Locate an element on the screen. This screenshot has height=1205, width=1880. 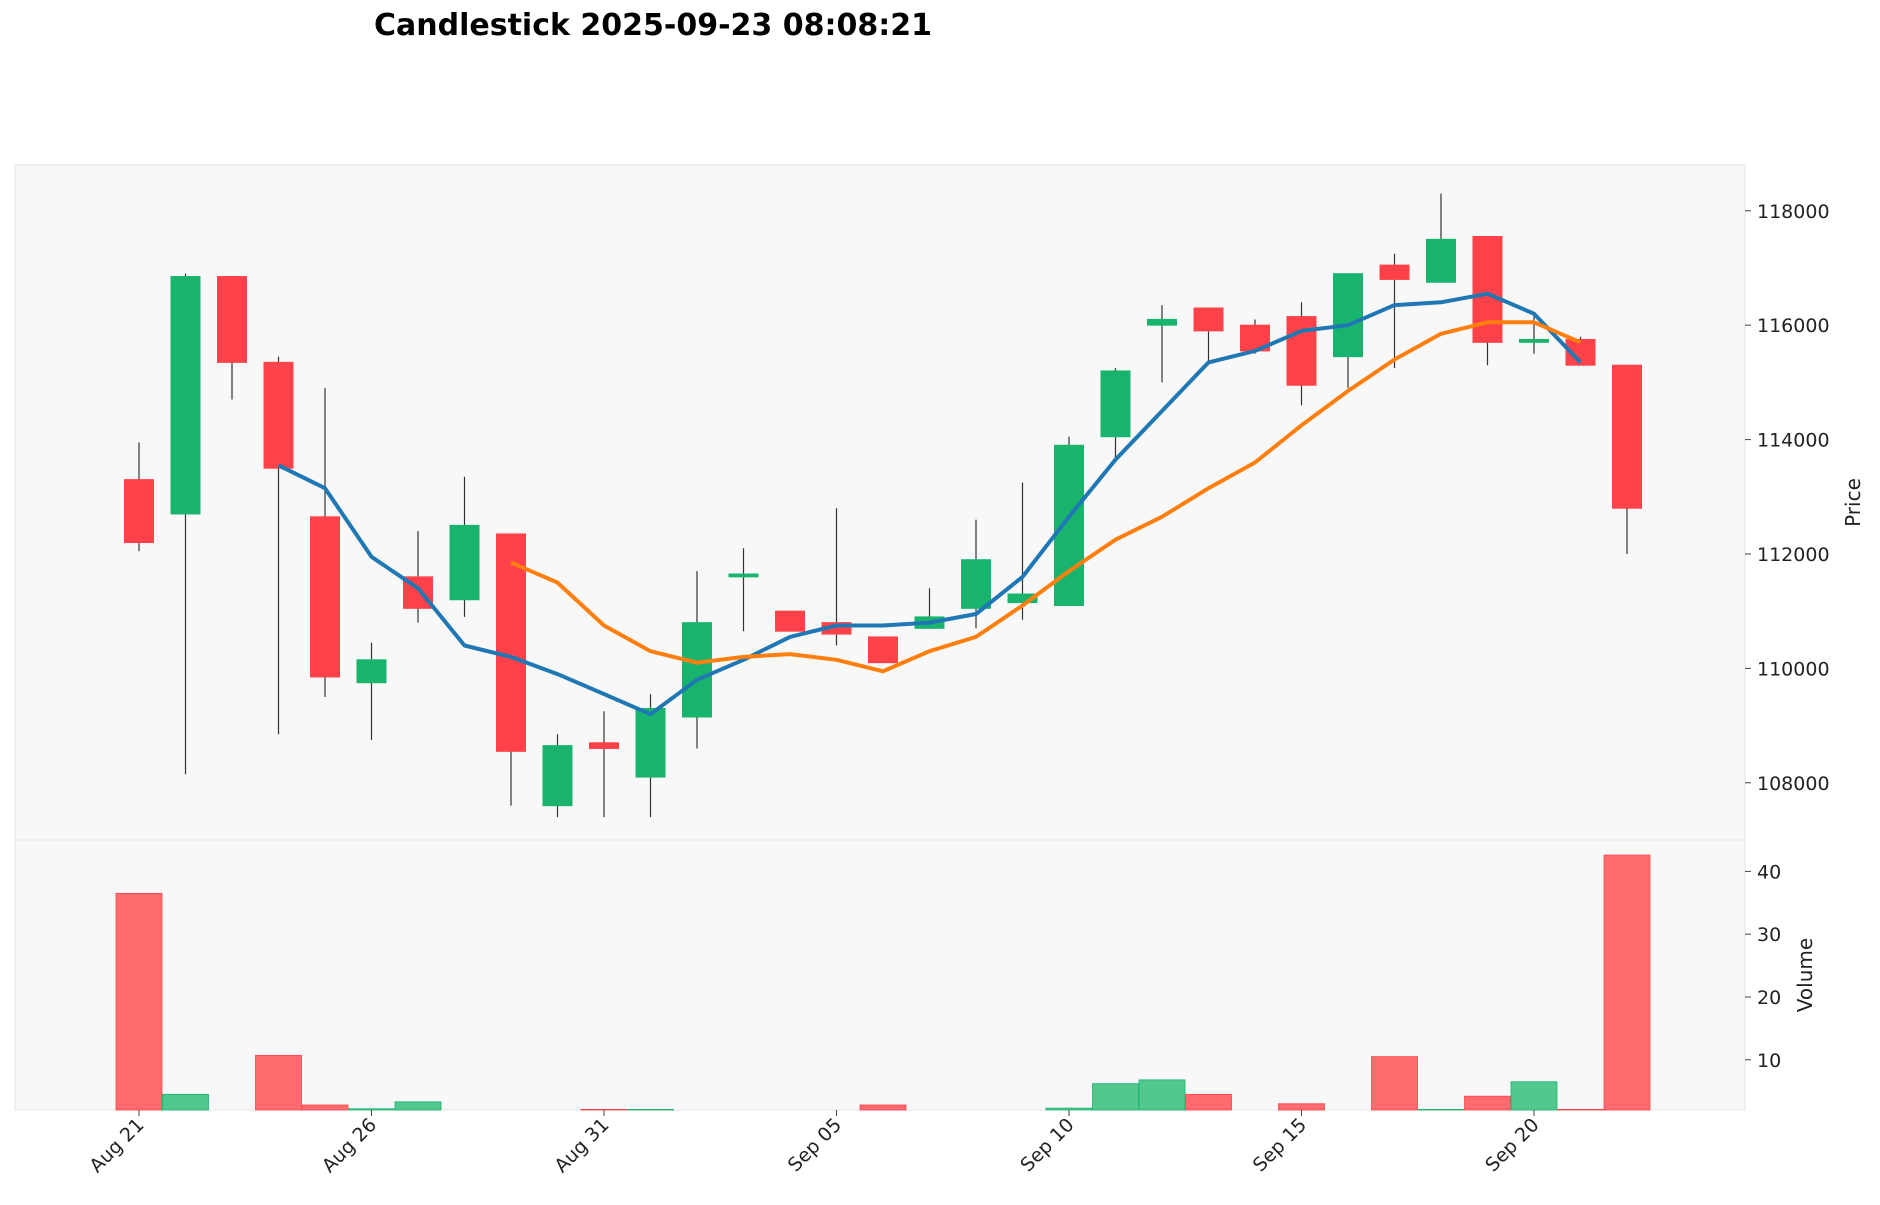
date-tick-label: Sep 20 is located at coordinates (1512, 1145).